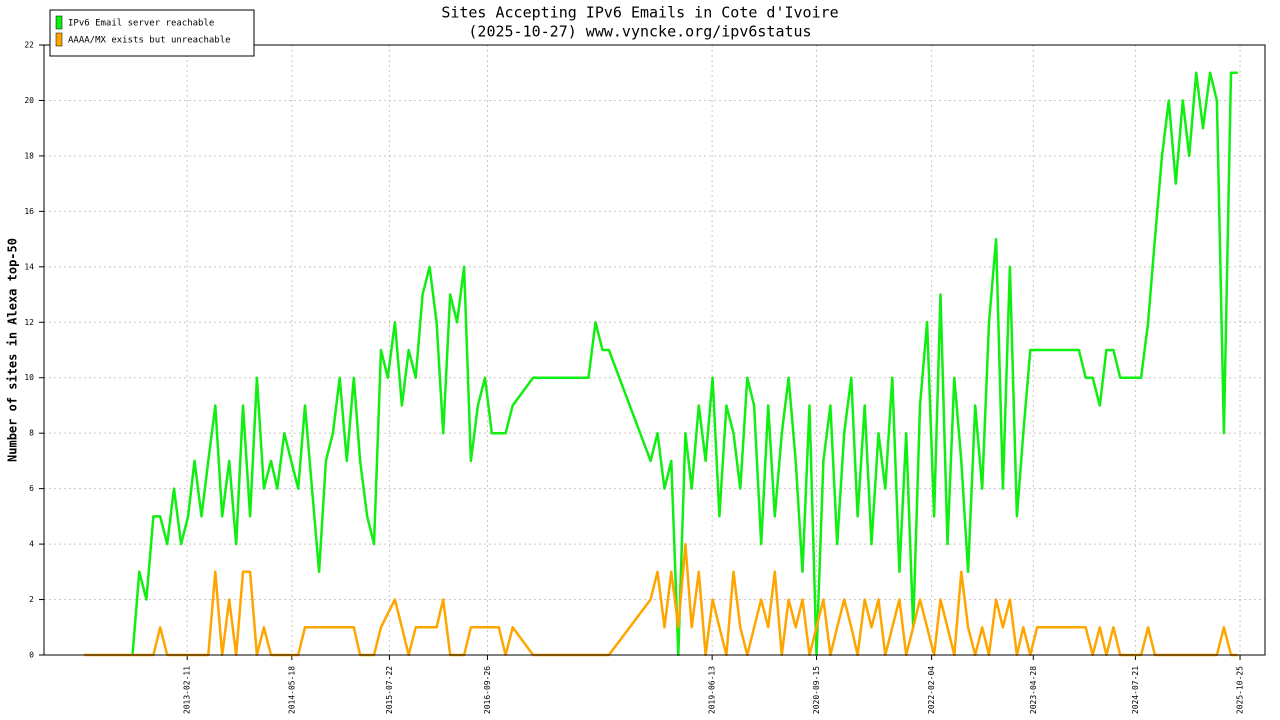  What do you see at coordinates (31, 655) in the screenshot?
I see `y-tick-label: 0` at bounding box center [31, 655].